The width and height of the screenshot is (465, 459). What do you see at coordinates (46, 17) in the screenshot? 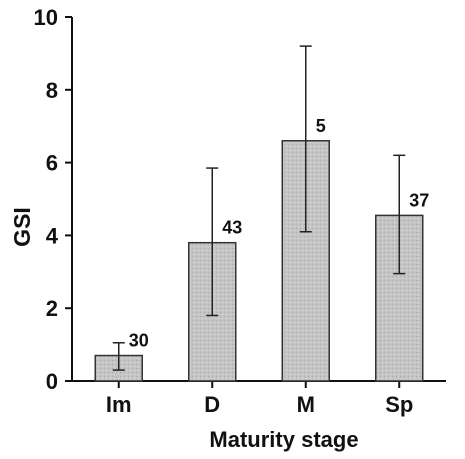
I see `y-tick-label: 10` at bounding box center [46, 17].